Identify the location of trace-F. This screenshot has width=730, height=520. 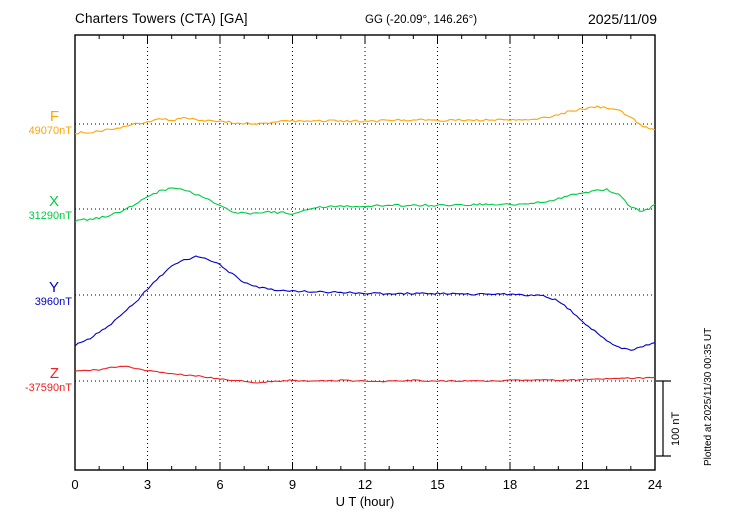
(365, 120).